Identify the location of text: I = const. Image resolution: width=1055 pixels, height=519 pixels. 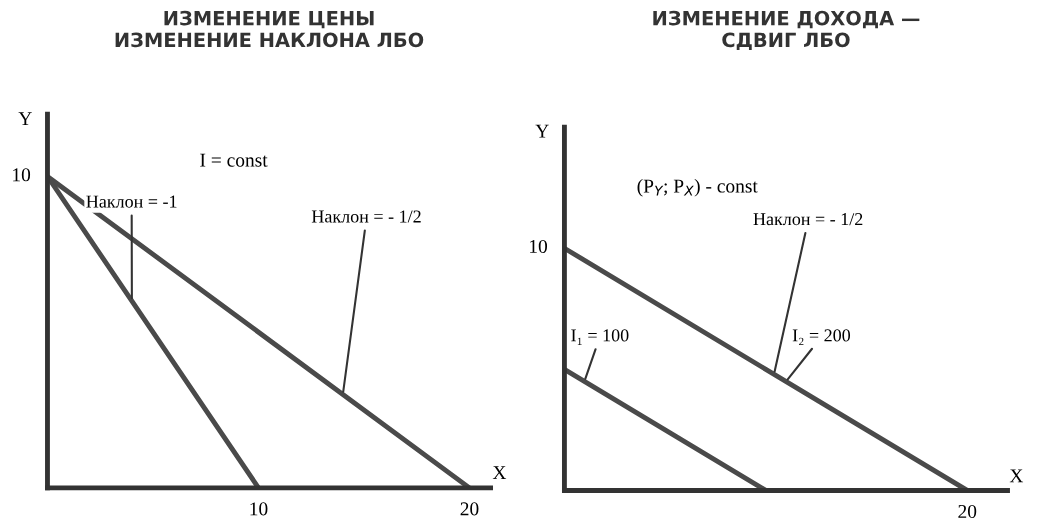
(234, 160).